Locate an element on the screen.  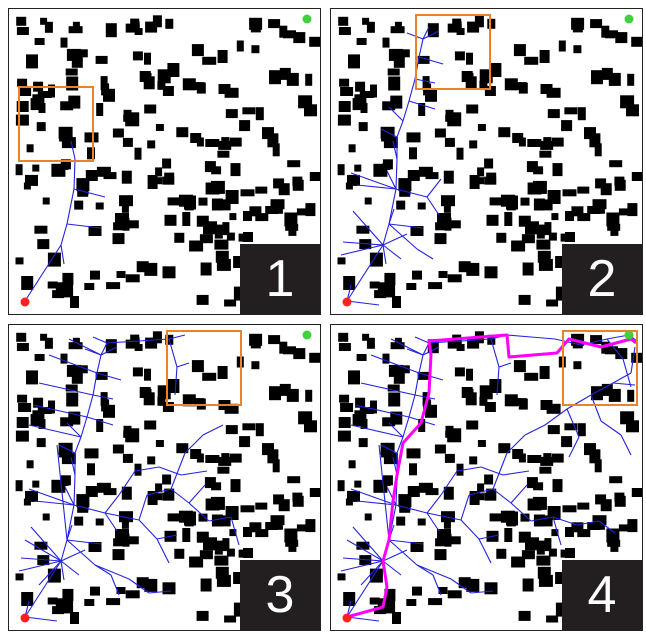
goal-marker is located at coordinates (307, 335).